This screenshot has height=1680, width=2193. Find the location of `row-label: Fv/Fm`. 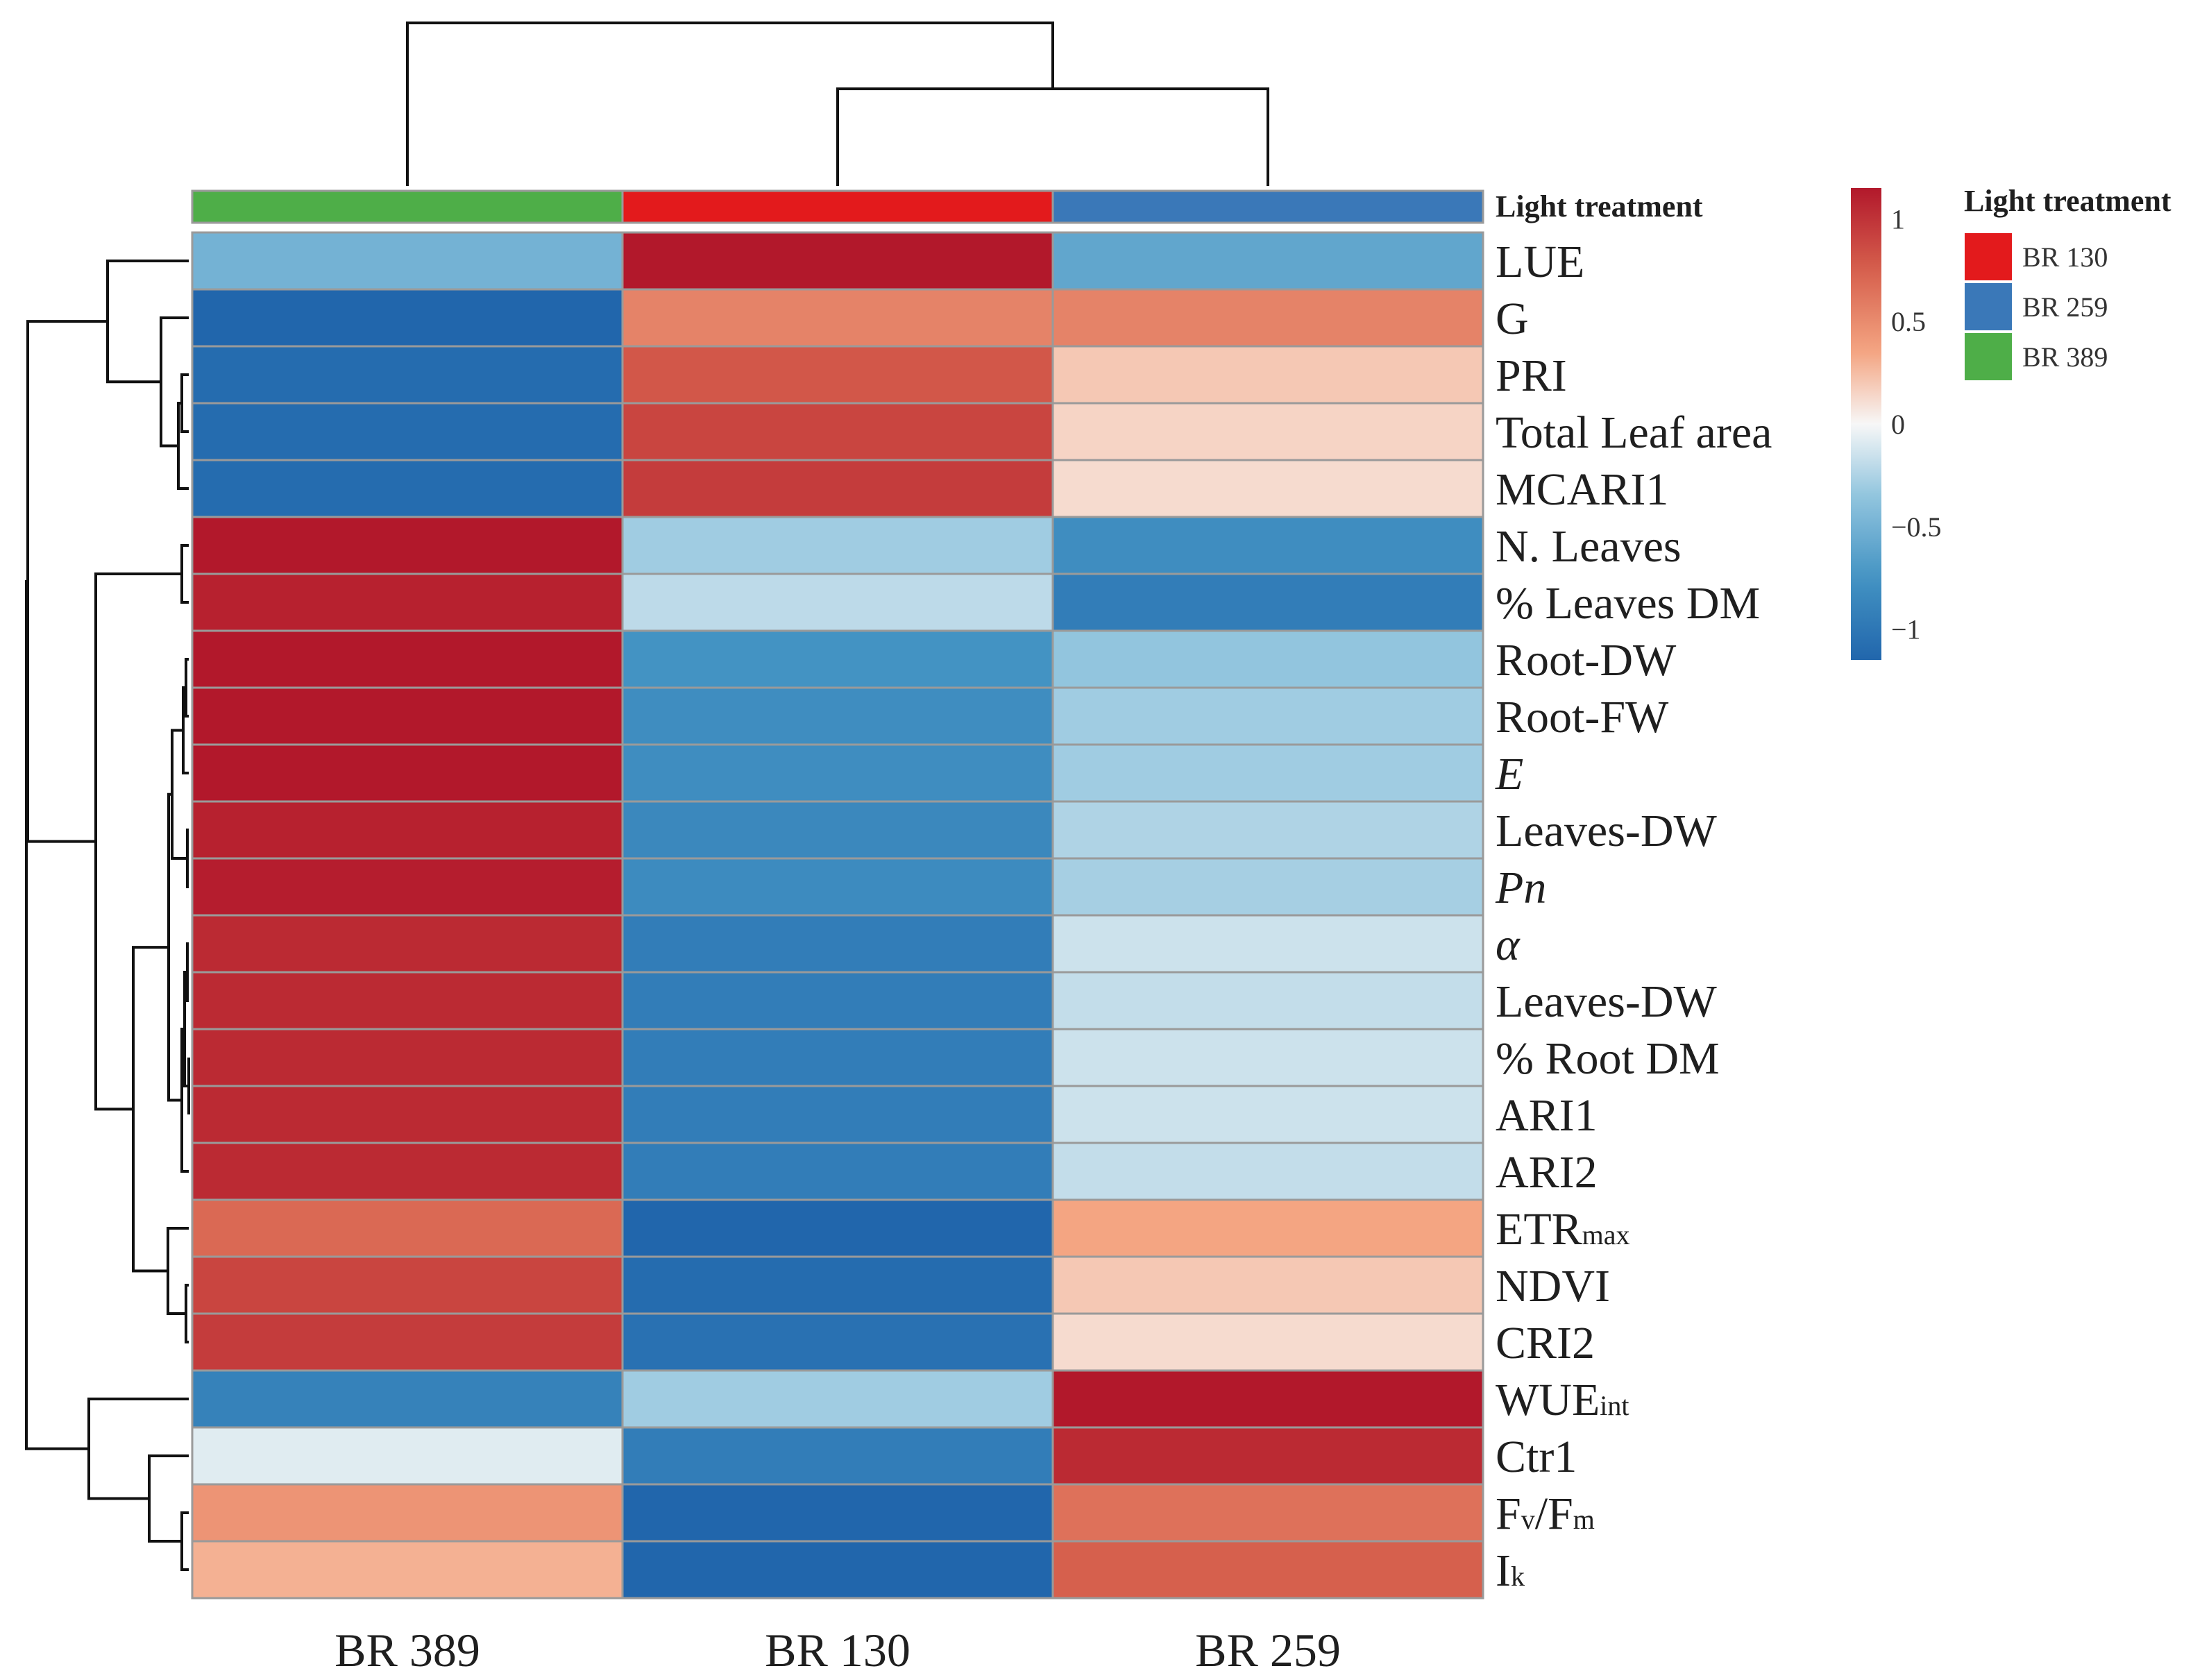

row-label: Fv/Fm is located at coordinates (1546, 1513).